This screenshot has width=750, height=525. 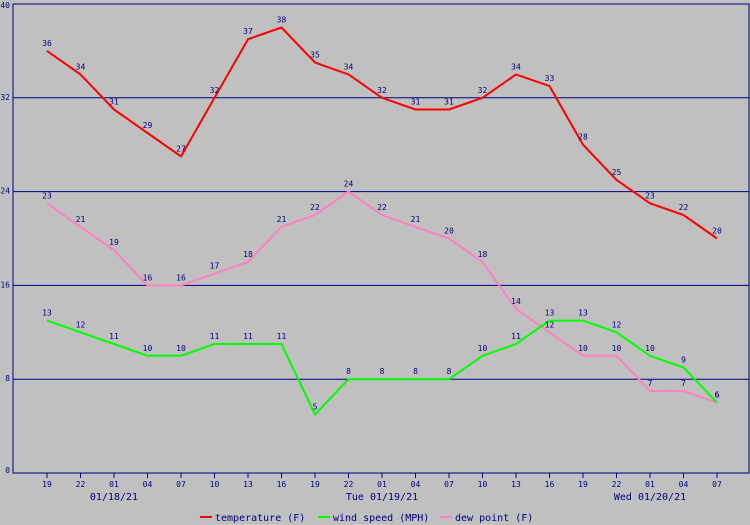 What do you see at coordinates (114, 242) in the screenshot?
I see `data-label: 19` at bounding box center [114, 242].